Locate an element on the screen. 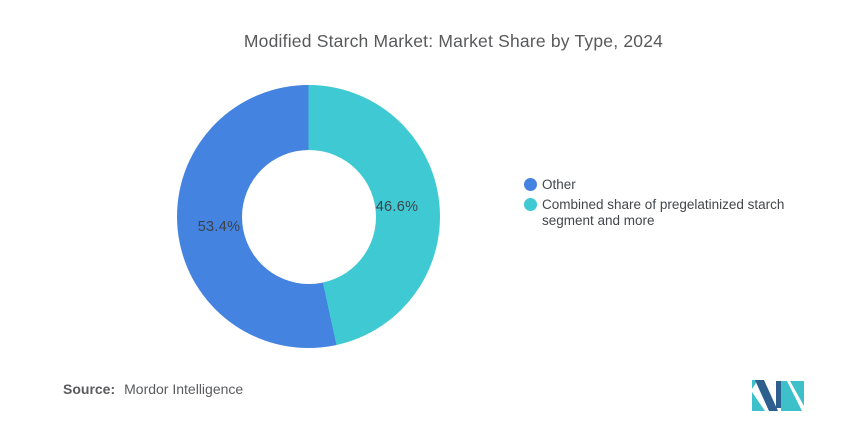  source-text: Mordor Intelligence is located at coordinates (184, 389).